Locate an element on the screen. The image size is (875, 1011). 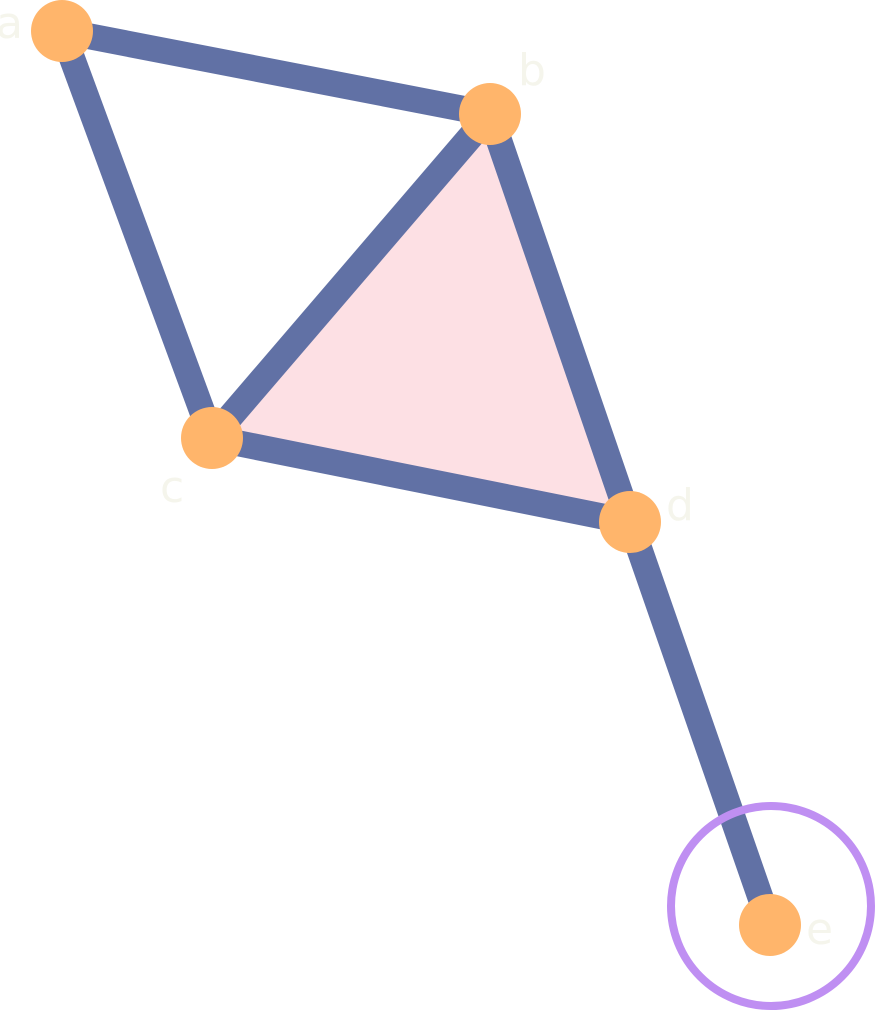
node-label-b: b is located at coordinates (532, 70).